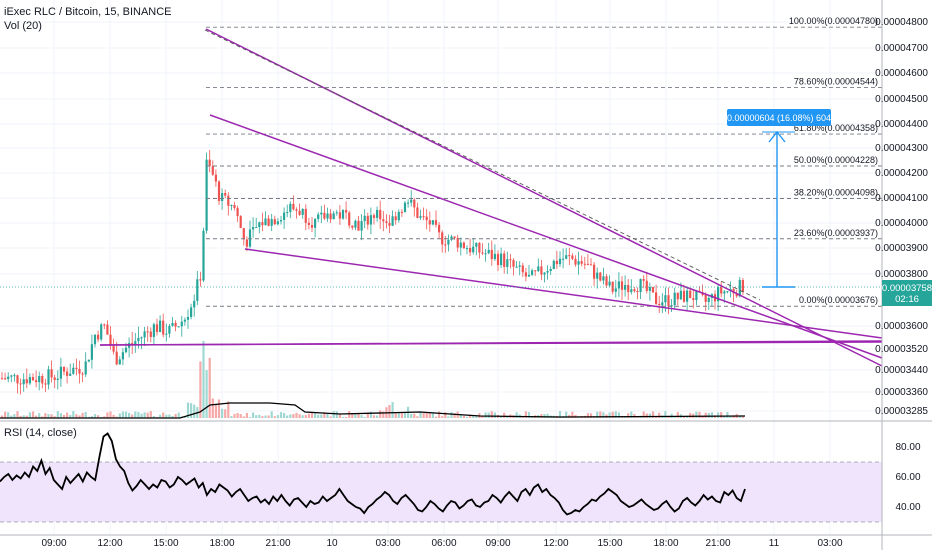 The width and height of the screenshot is (932, 550). What do you see at coordinates (23, 26) in the screenshot?
I see `volume-label: Vol (20)` at bounding box center [23, 26].